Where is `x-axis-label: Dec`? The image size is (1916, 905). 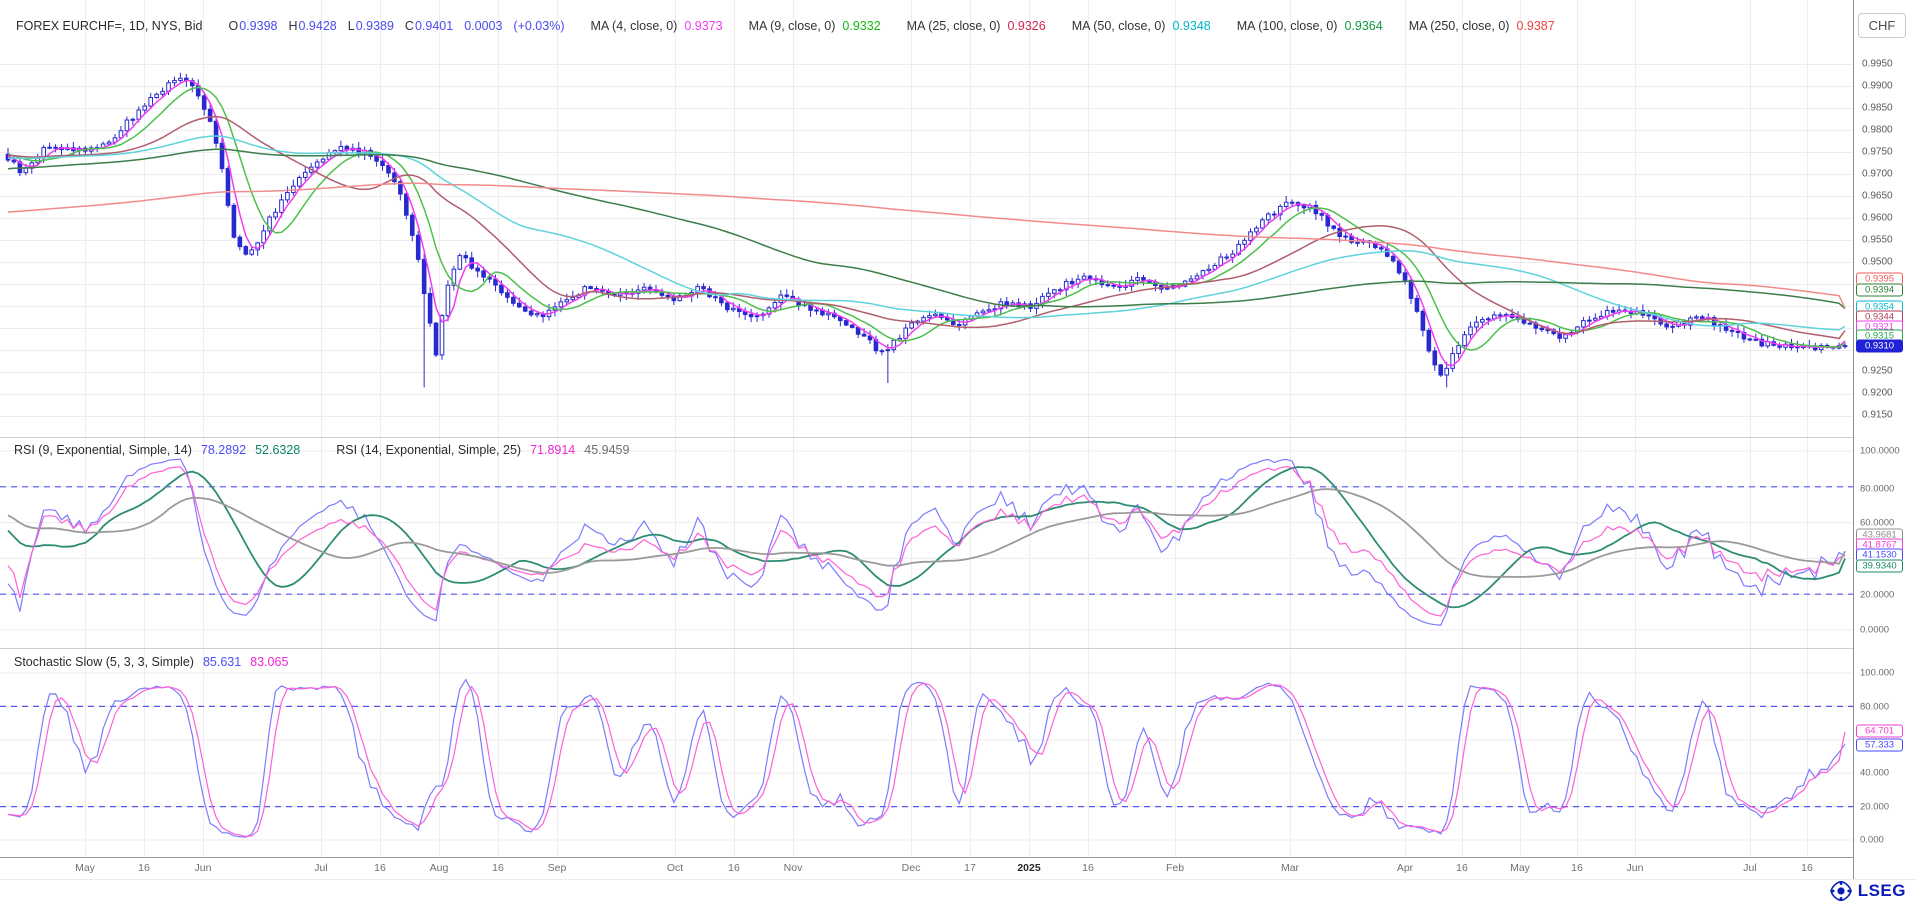 x-axis-label: Dec is located at coordinates (911, 868).